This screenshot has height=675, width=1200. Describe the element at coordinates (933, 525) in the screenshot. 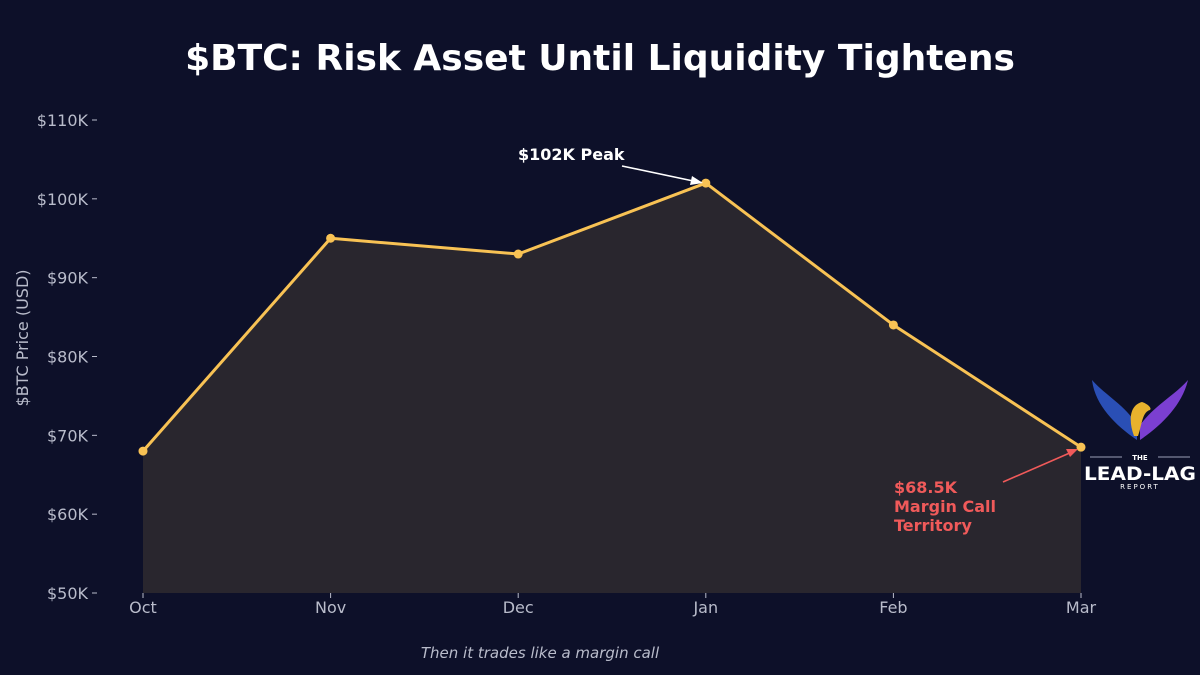

I see `low-annotation-line: Territory` at that location.